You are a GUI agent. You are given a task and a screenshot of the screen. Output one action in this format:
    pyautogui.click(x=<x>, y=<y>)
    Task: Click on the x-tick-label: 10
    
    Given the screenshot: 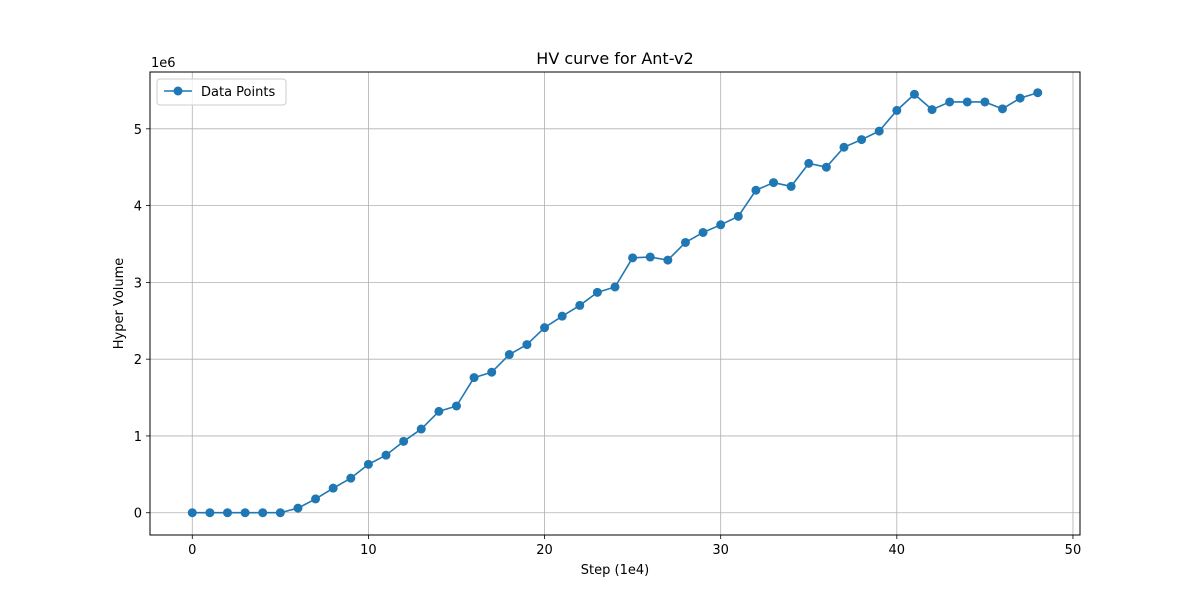 What is the action you would take?
    pyautogui.click(x=368, y=550)
    